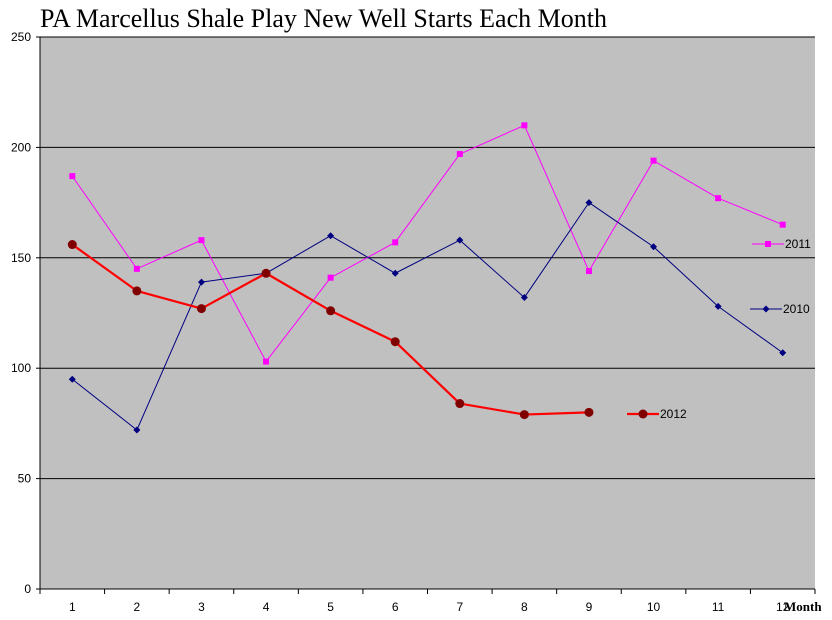  Describe the element at coordinates (589, 607) in the screenshot. I see `x-tick-label: 9` at that location.